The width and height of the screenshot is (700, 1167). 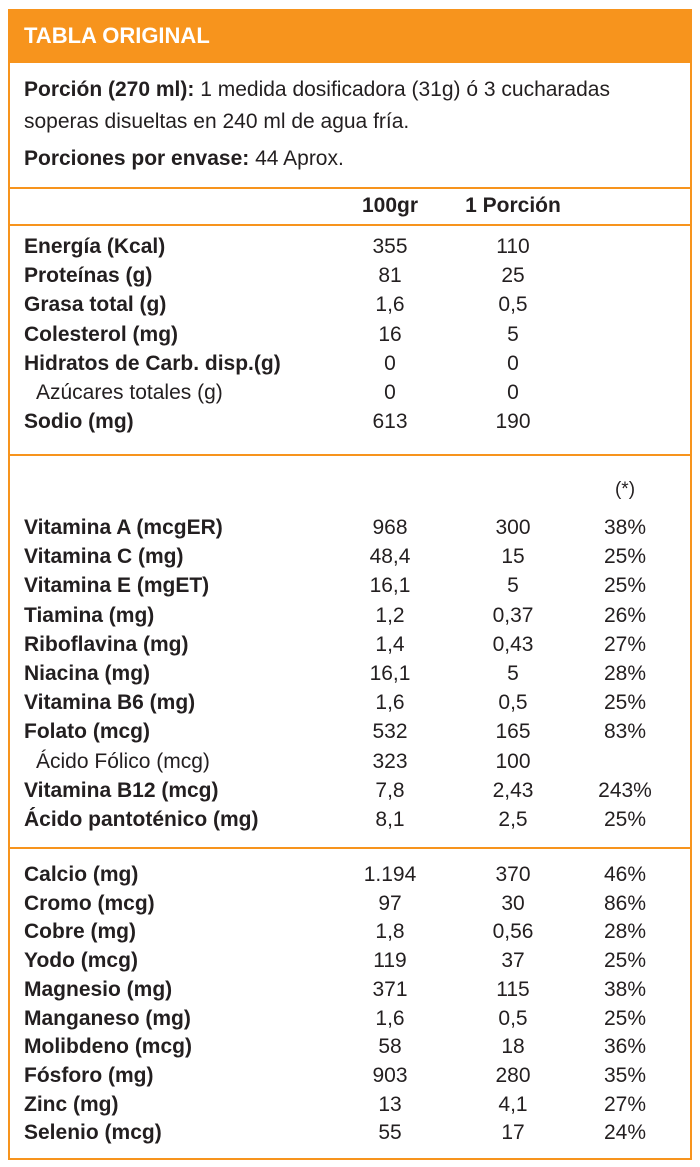 What do you see at coordinates (110, 703) in the screenshot?
I see `row-label: Vitamina B6 (mg)` at bounding box center [110, 703].